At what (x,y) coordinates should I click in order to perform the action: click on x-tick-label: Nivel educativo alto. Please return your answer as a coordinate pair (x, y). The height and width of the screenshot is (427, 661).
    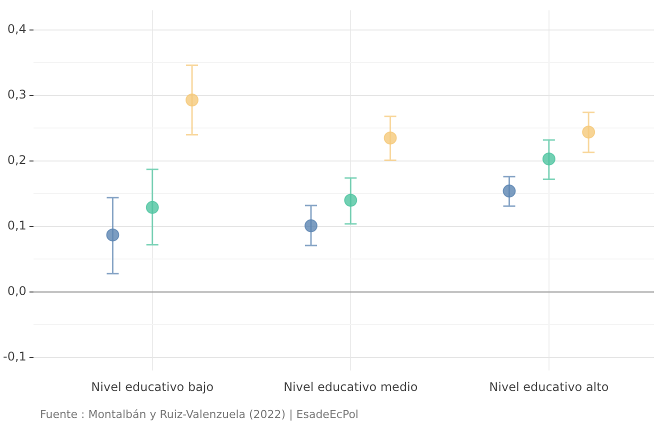
    Looking at the image, I should click on (549, 387).